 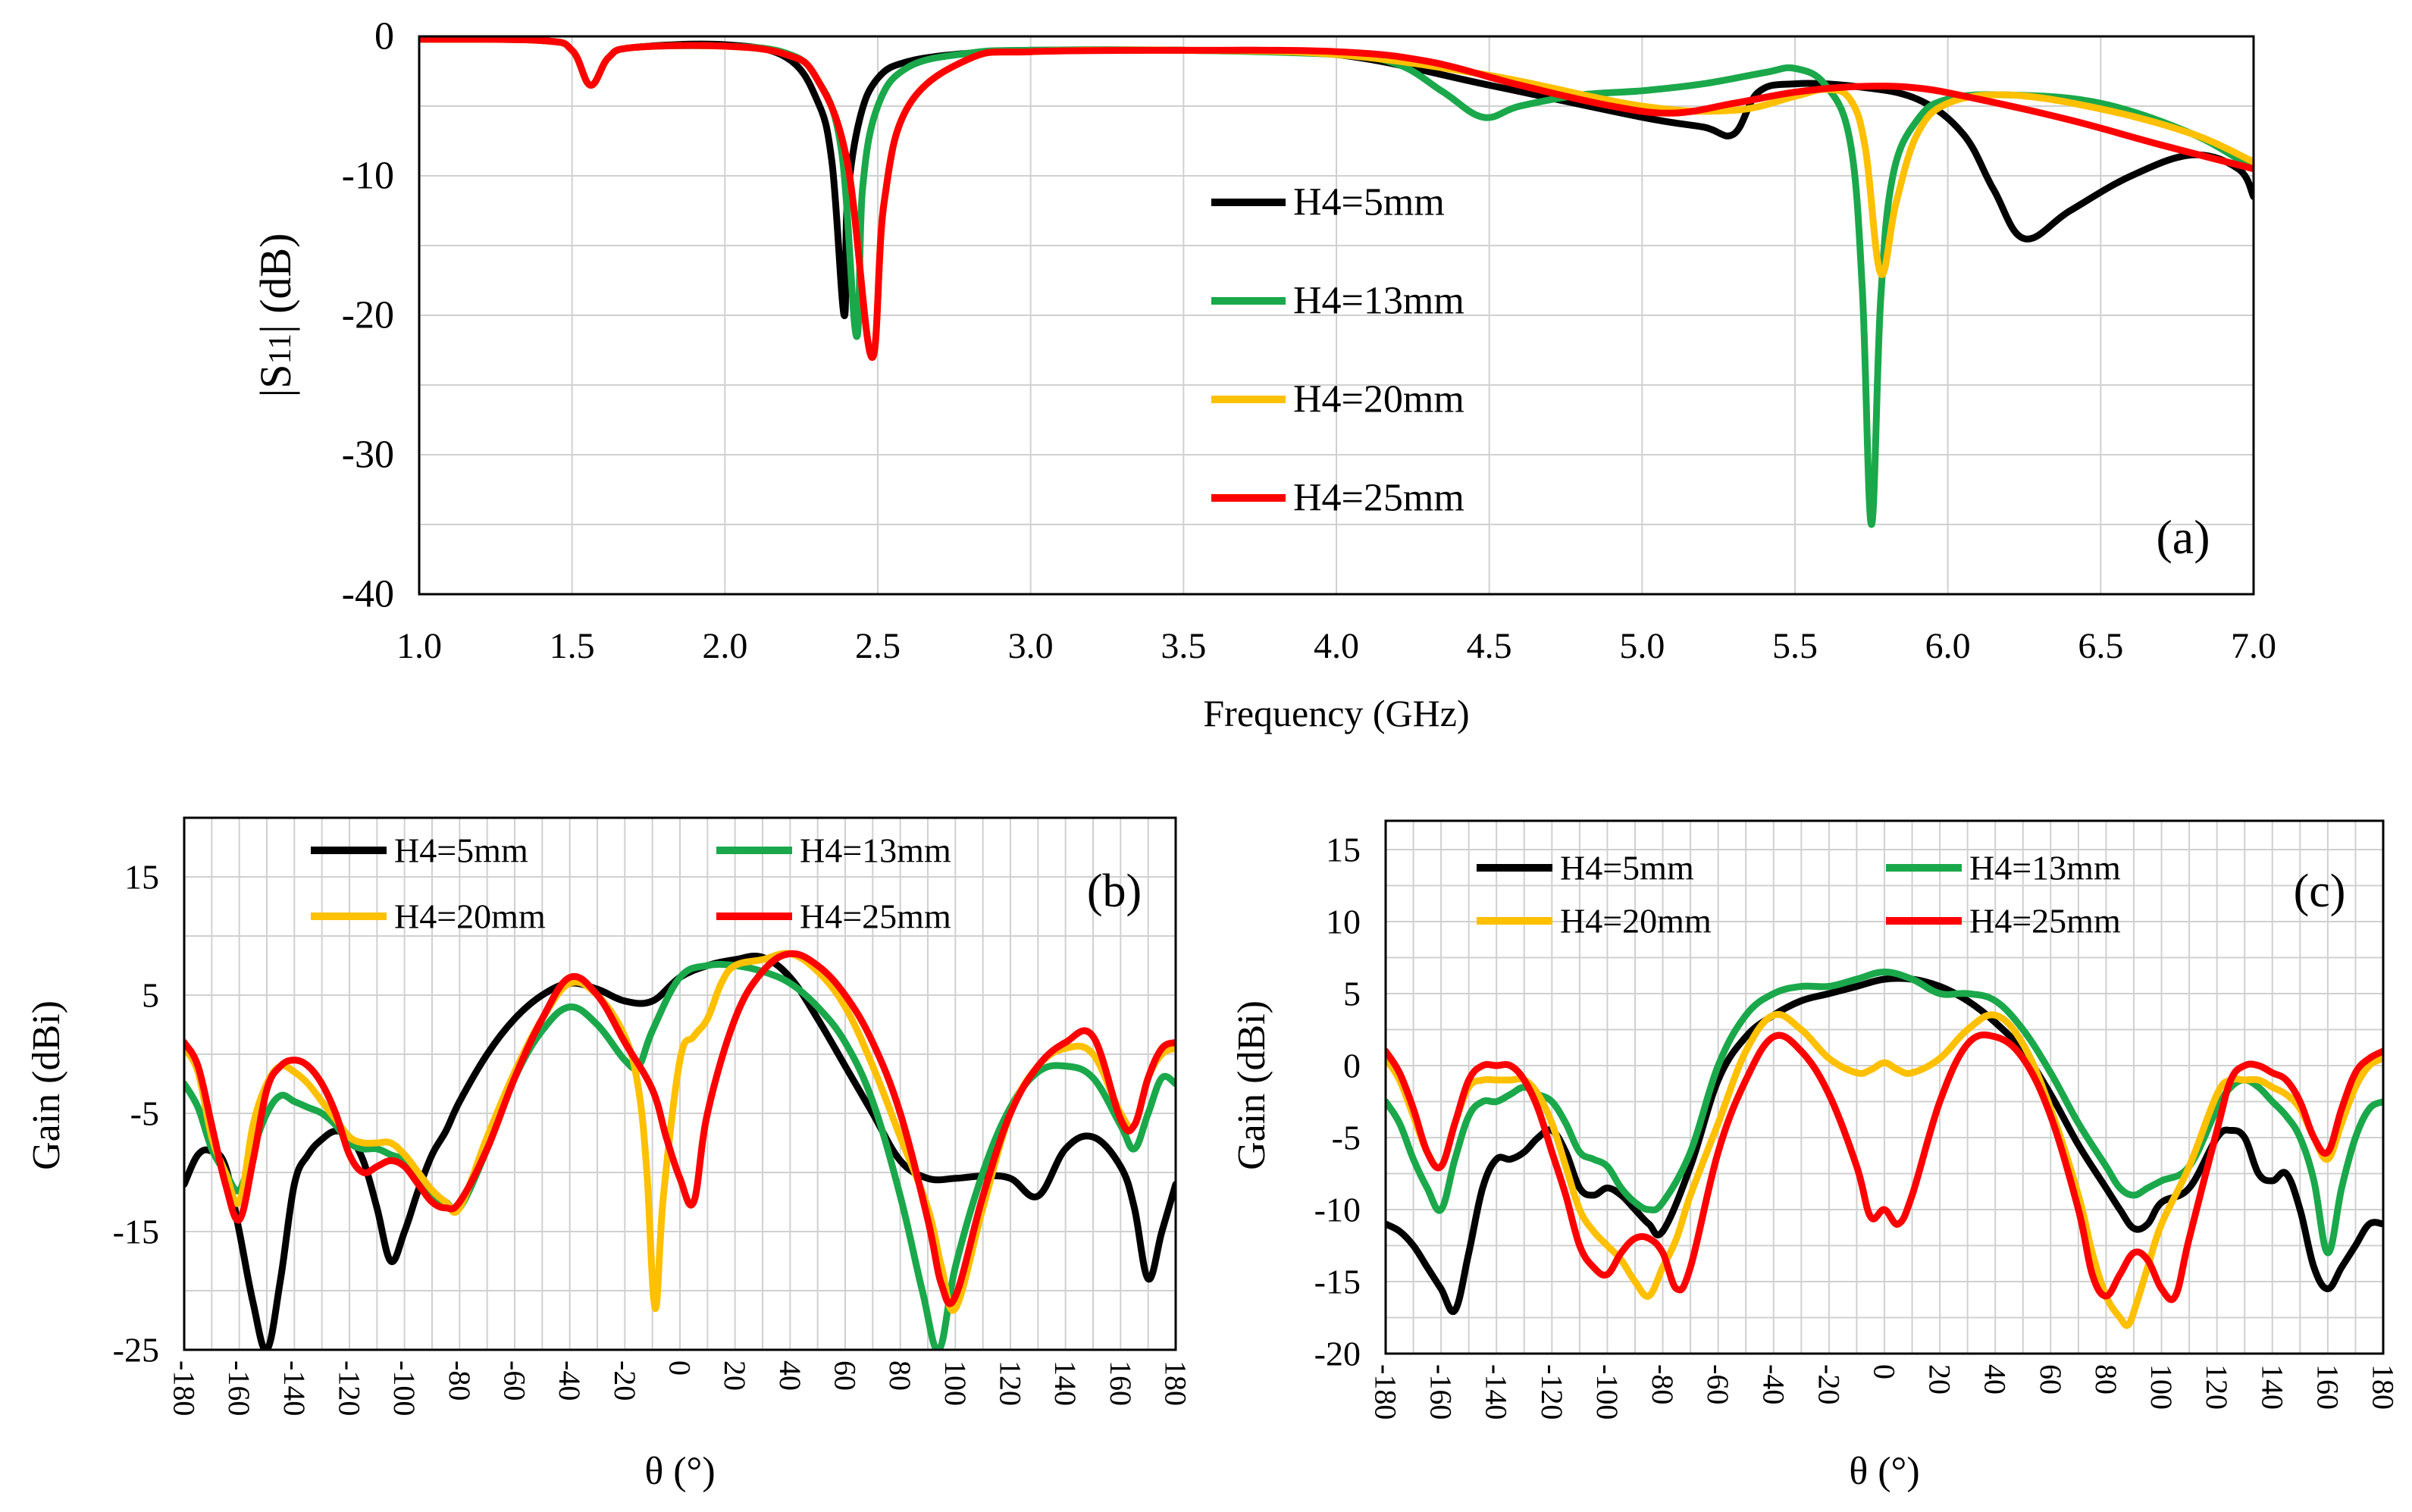 I want to click on x-tick-label: 6.0, so click(x=1948, y=646).